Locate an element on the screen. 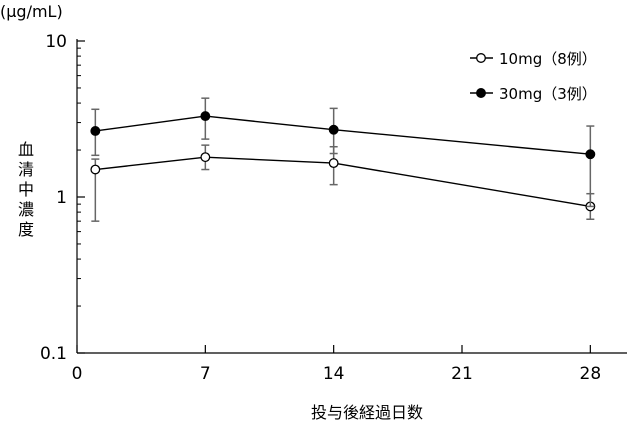  y-axis-unit: (μg/mL) is located at coordinates (31, 11).